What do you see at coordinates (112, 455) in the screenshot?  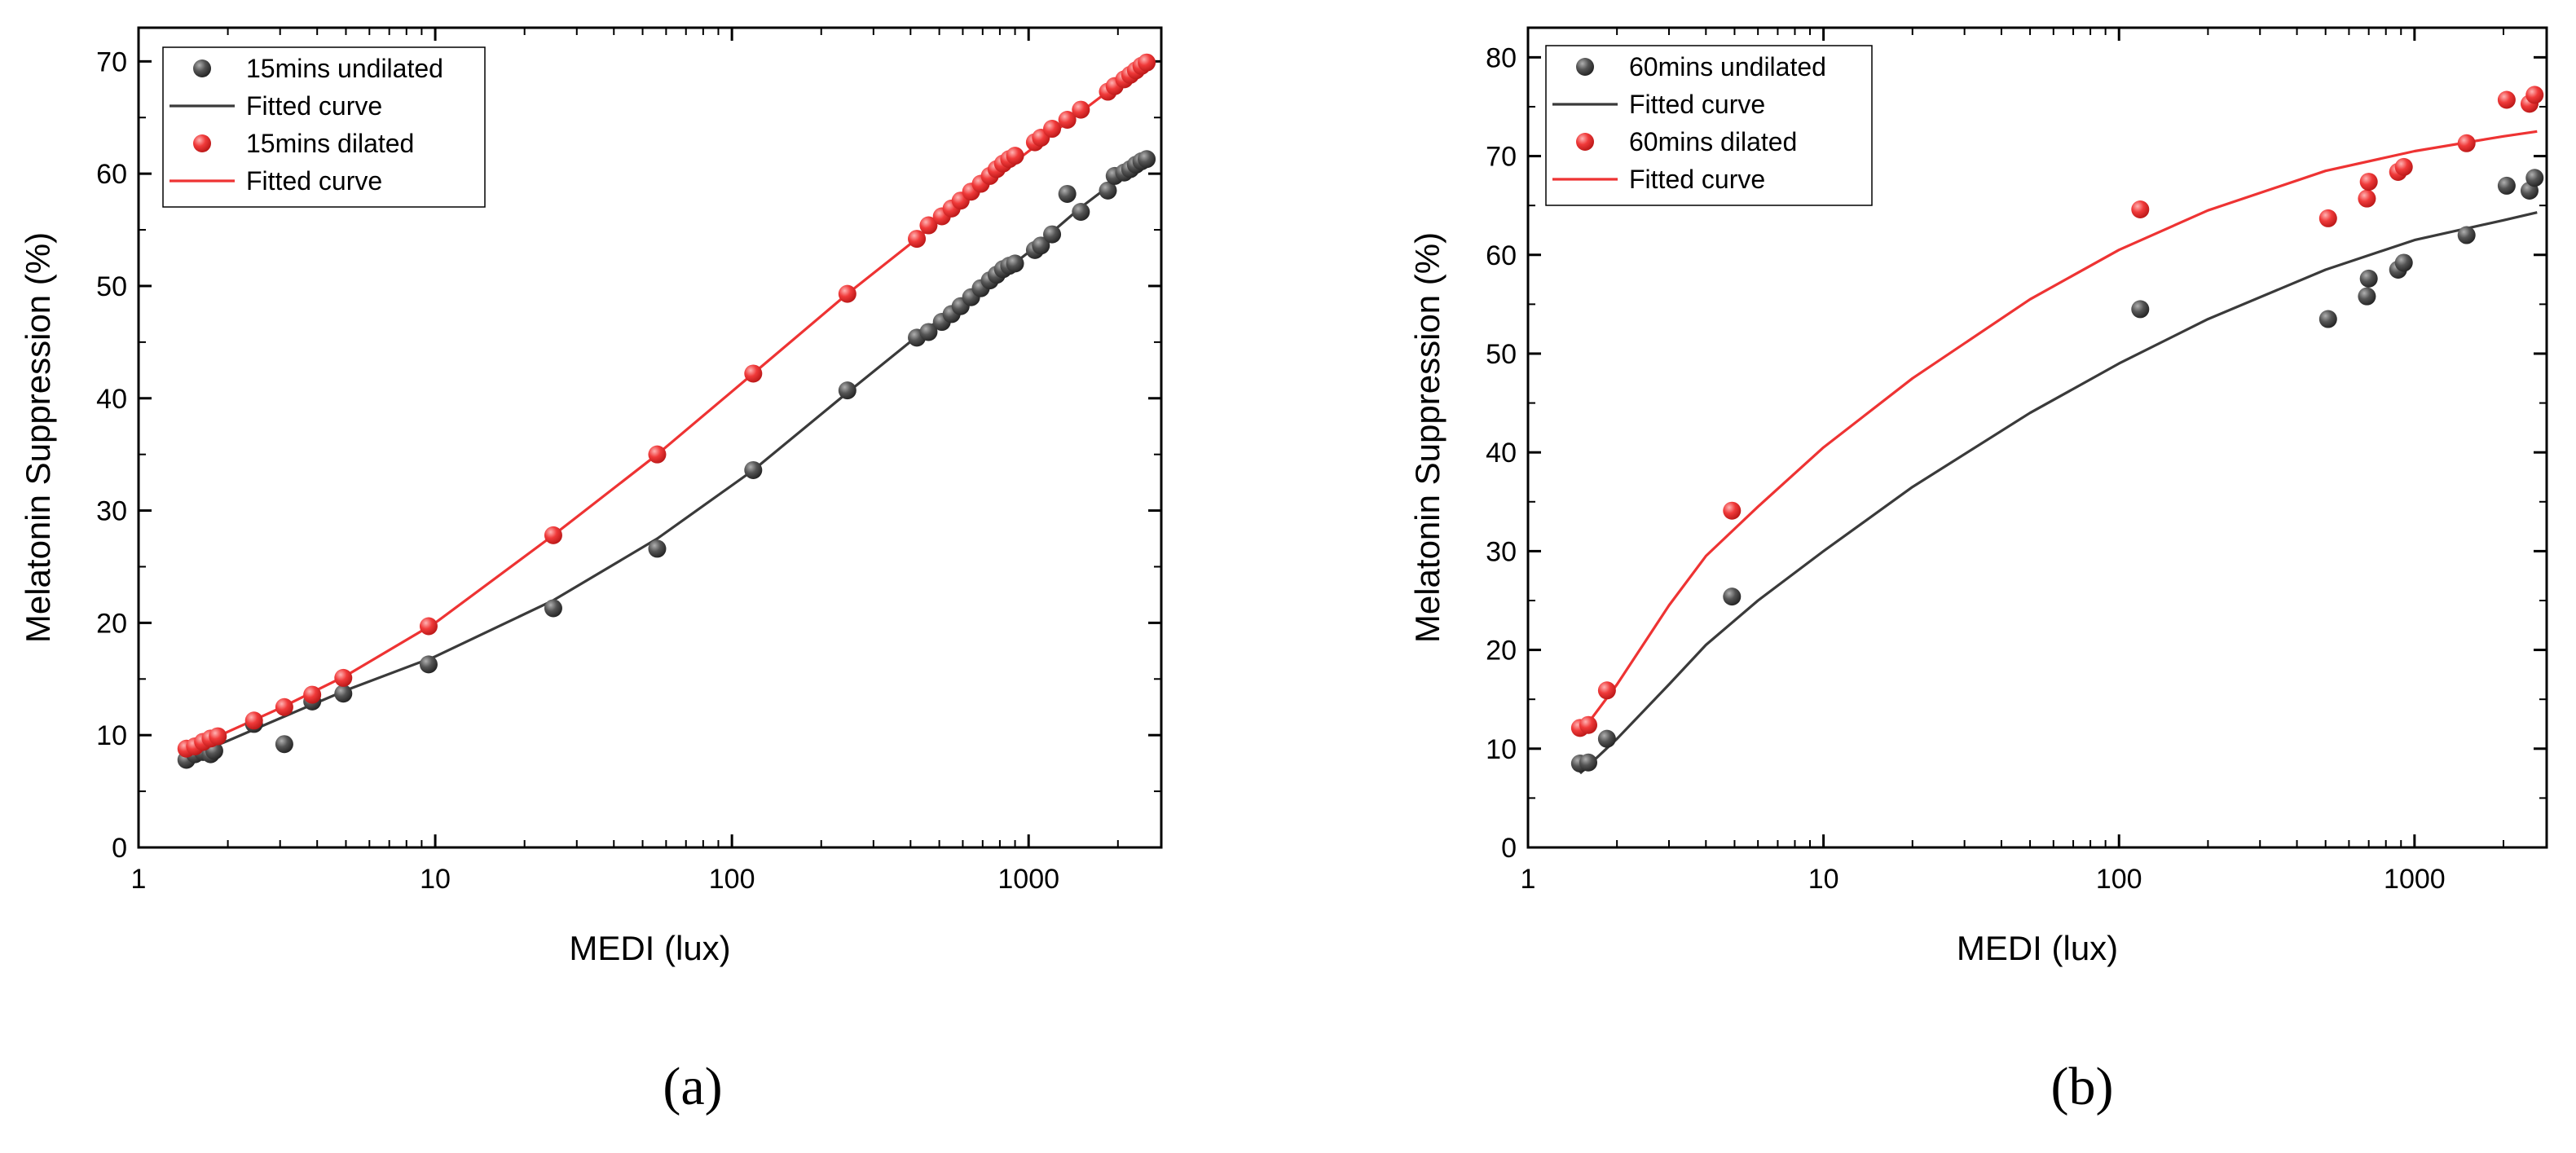 I see `panel-a-y-tick-labels: 0 10 20 30 40 50 60 70` at bounding box center [112, 455].